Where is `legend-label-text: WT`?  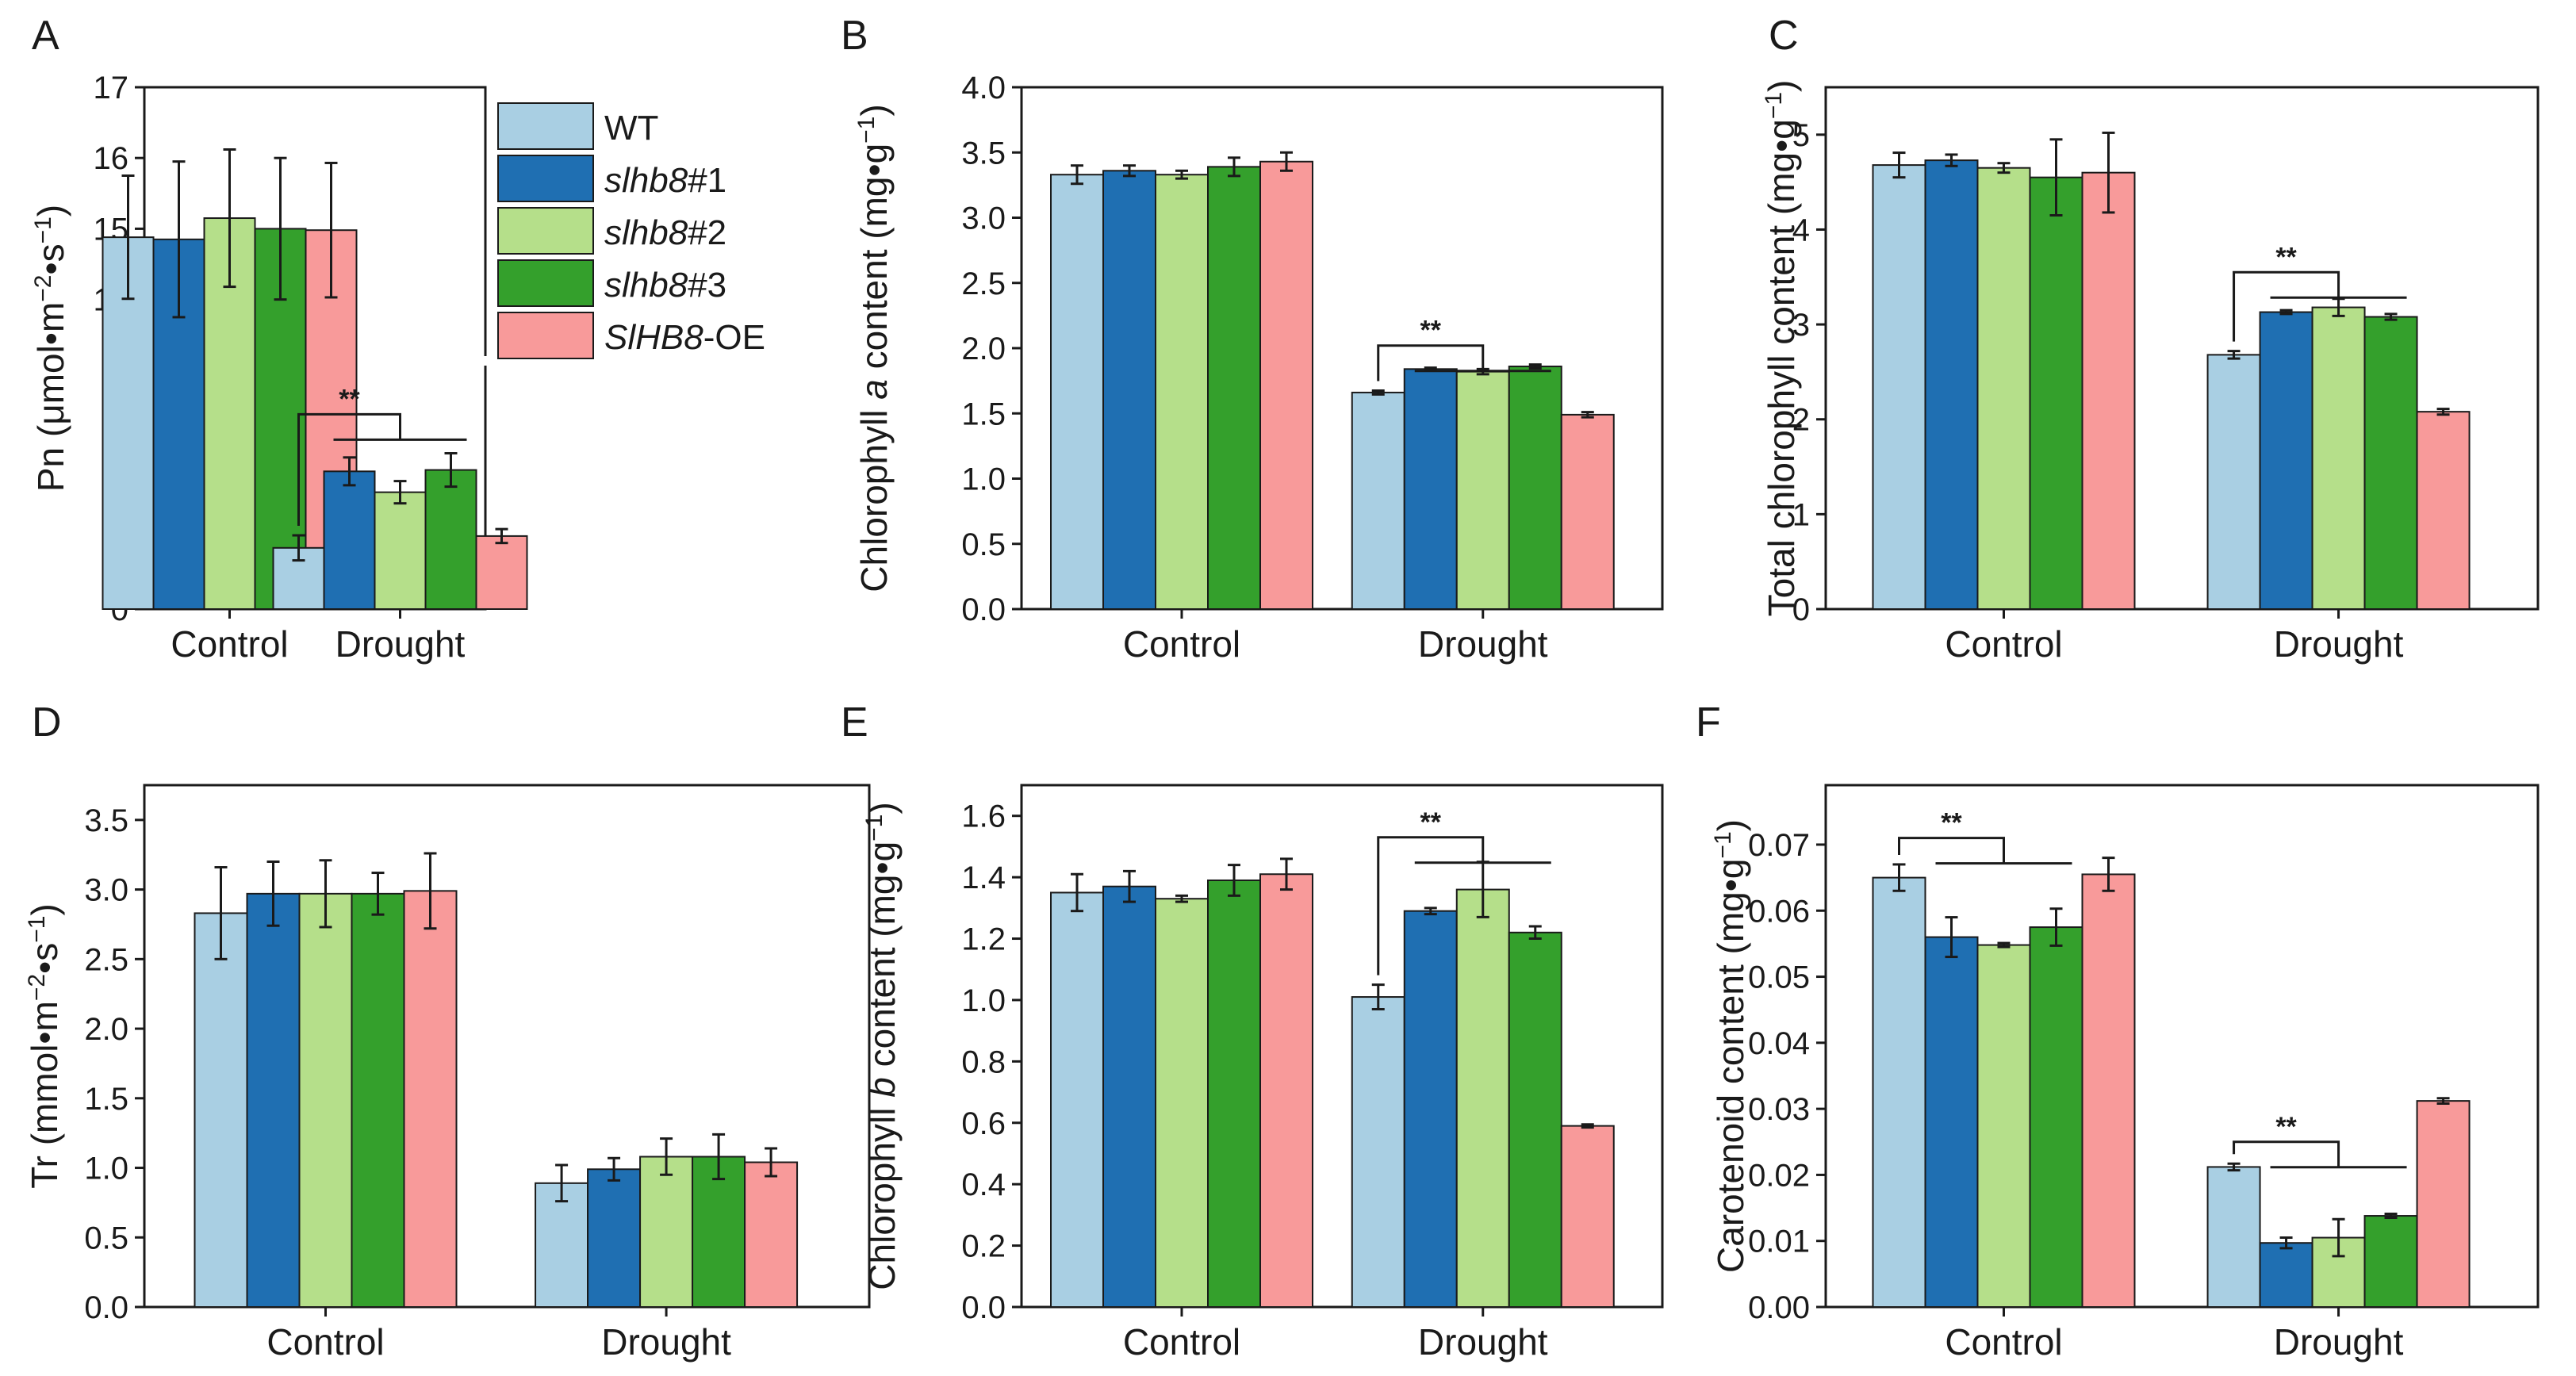 legend-label-text: WT is located at coordinates (631, 128).